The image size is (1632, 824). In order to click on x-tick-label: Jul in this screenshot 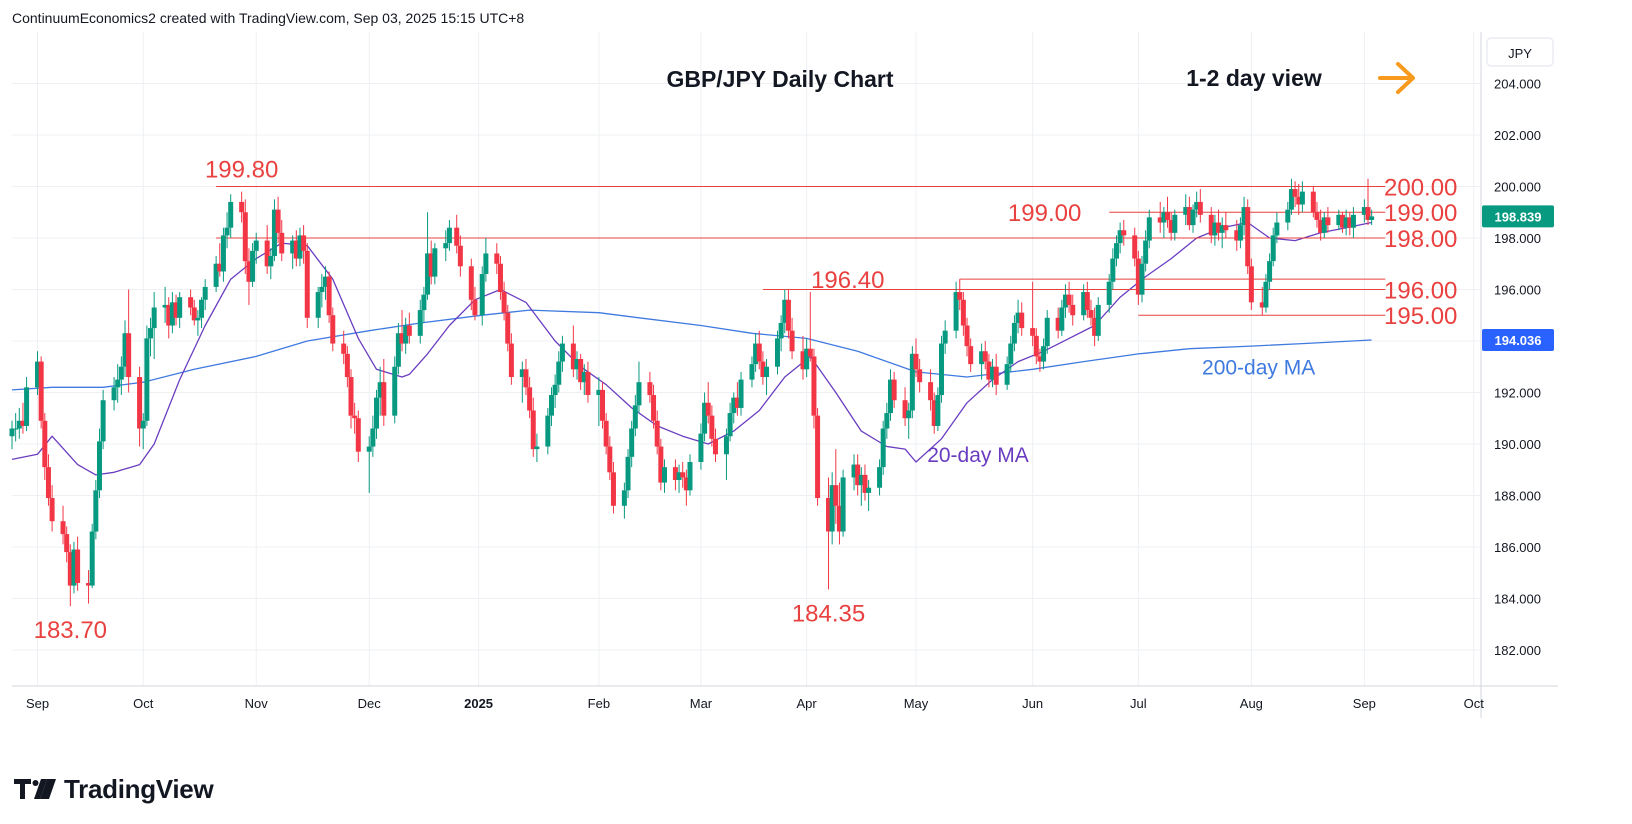, I will do `click(1138, 703)`.